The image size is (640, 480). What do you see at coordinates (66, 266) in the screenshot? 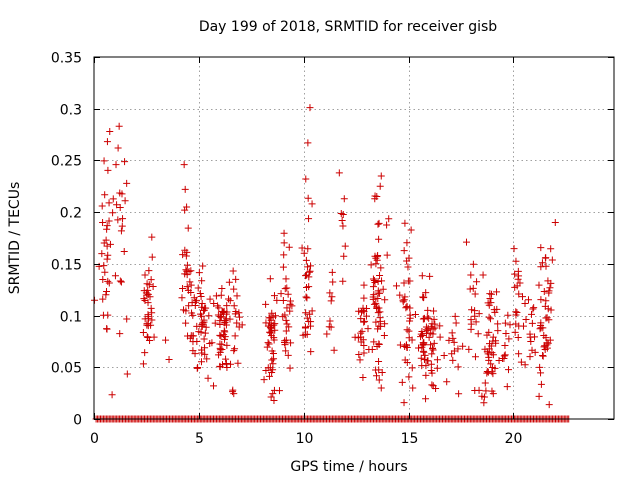
I see `y-tick-label: 0.15` at bounding box center [66, 266].